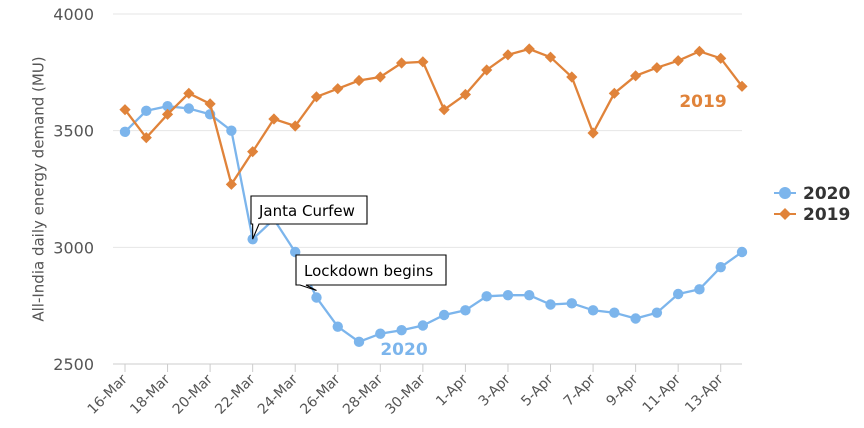  Describe the element at coordinates (235, 394) in the screenshot. I see `x-tick-label: 22-Mar` at that location.